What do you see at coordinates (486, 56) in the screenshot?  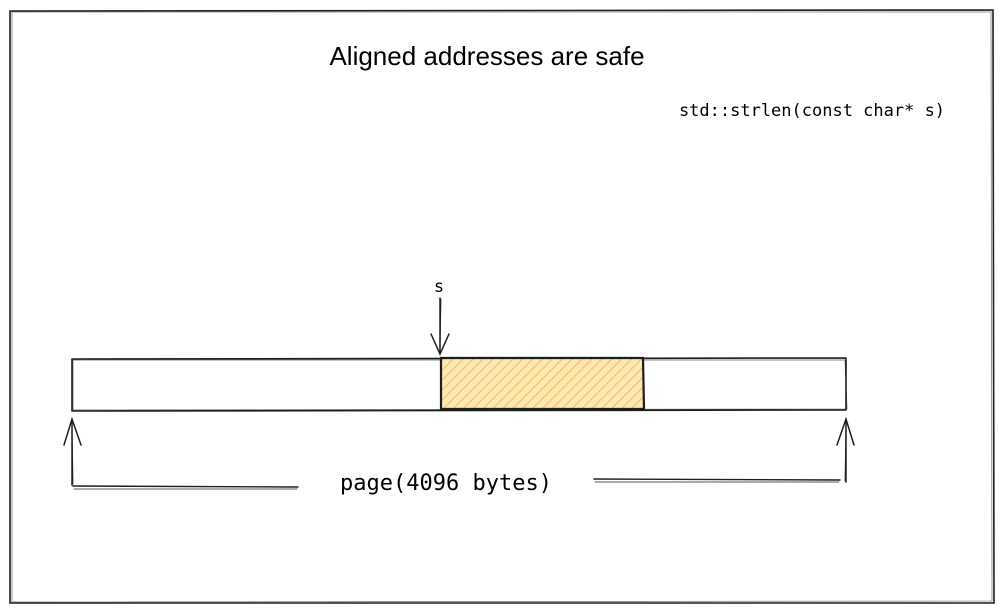 I see `diagram-title: Aligned addresses are safe` at bounding box center [486, 56].